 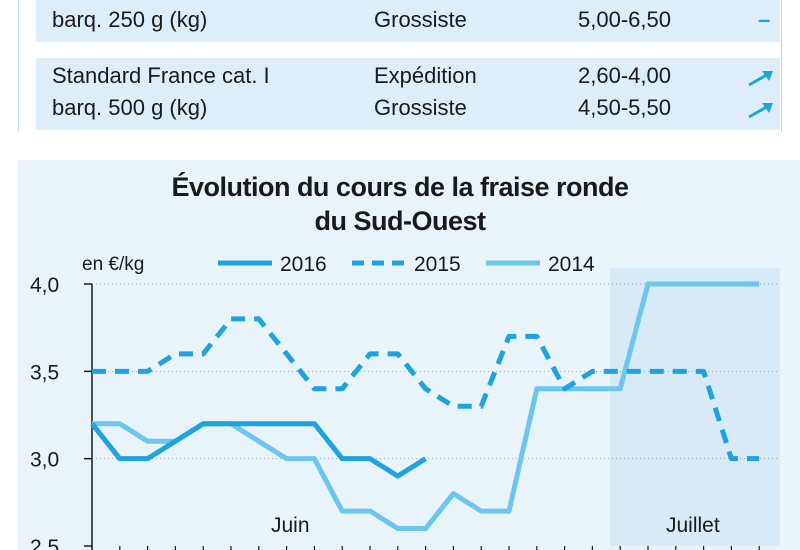 What do you see at coordinates (44, 460) in the screenshot?
I see `y-tick-label: 3,0` at bounding box center [44, 460].